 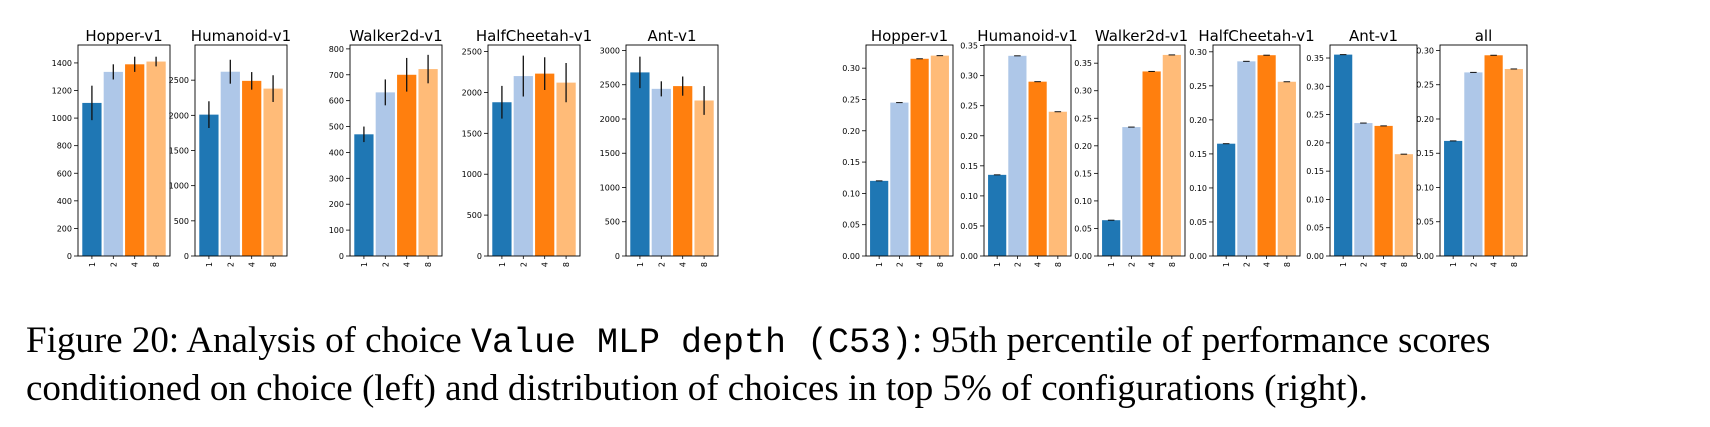 What do you see at coordinates (248, 340) in the screenshot?
I see `caption-prefix: Figure 20: Analysis of choice` at bounding box center [248, 340].